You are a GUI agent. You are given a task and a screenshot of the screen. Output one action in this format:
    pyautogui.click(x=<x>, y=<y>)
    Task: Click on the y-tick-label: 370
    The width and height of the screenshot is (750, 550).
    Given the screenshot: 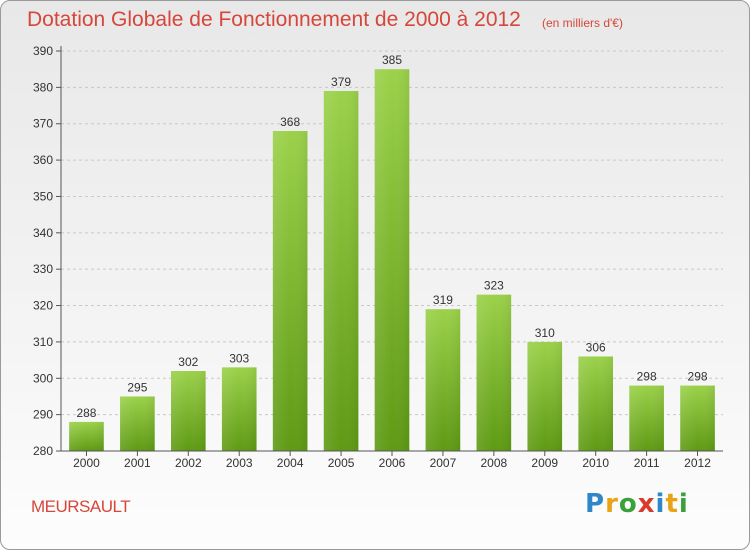 What is the action you would take?
    pyautogui.click(x=43, y=124)
    